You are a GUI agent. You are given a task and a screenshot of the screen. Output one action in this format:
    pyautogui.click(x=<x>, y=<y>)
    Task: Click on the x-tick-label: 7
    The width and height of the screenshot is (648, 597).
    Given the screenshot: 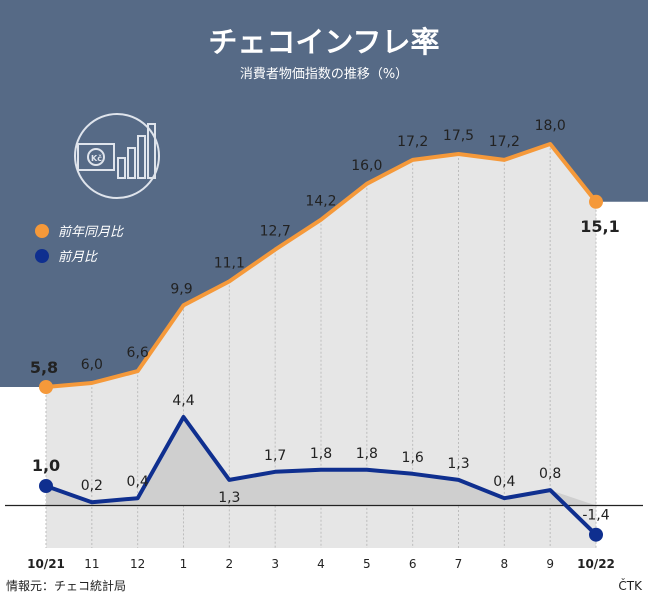 What is the action you would take?
    pyautogui.click(x=459, y=564)
    